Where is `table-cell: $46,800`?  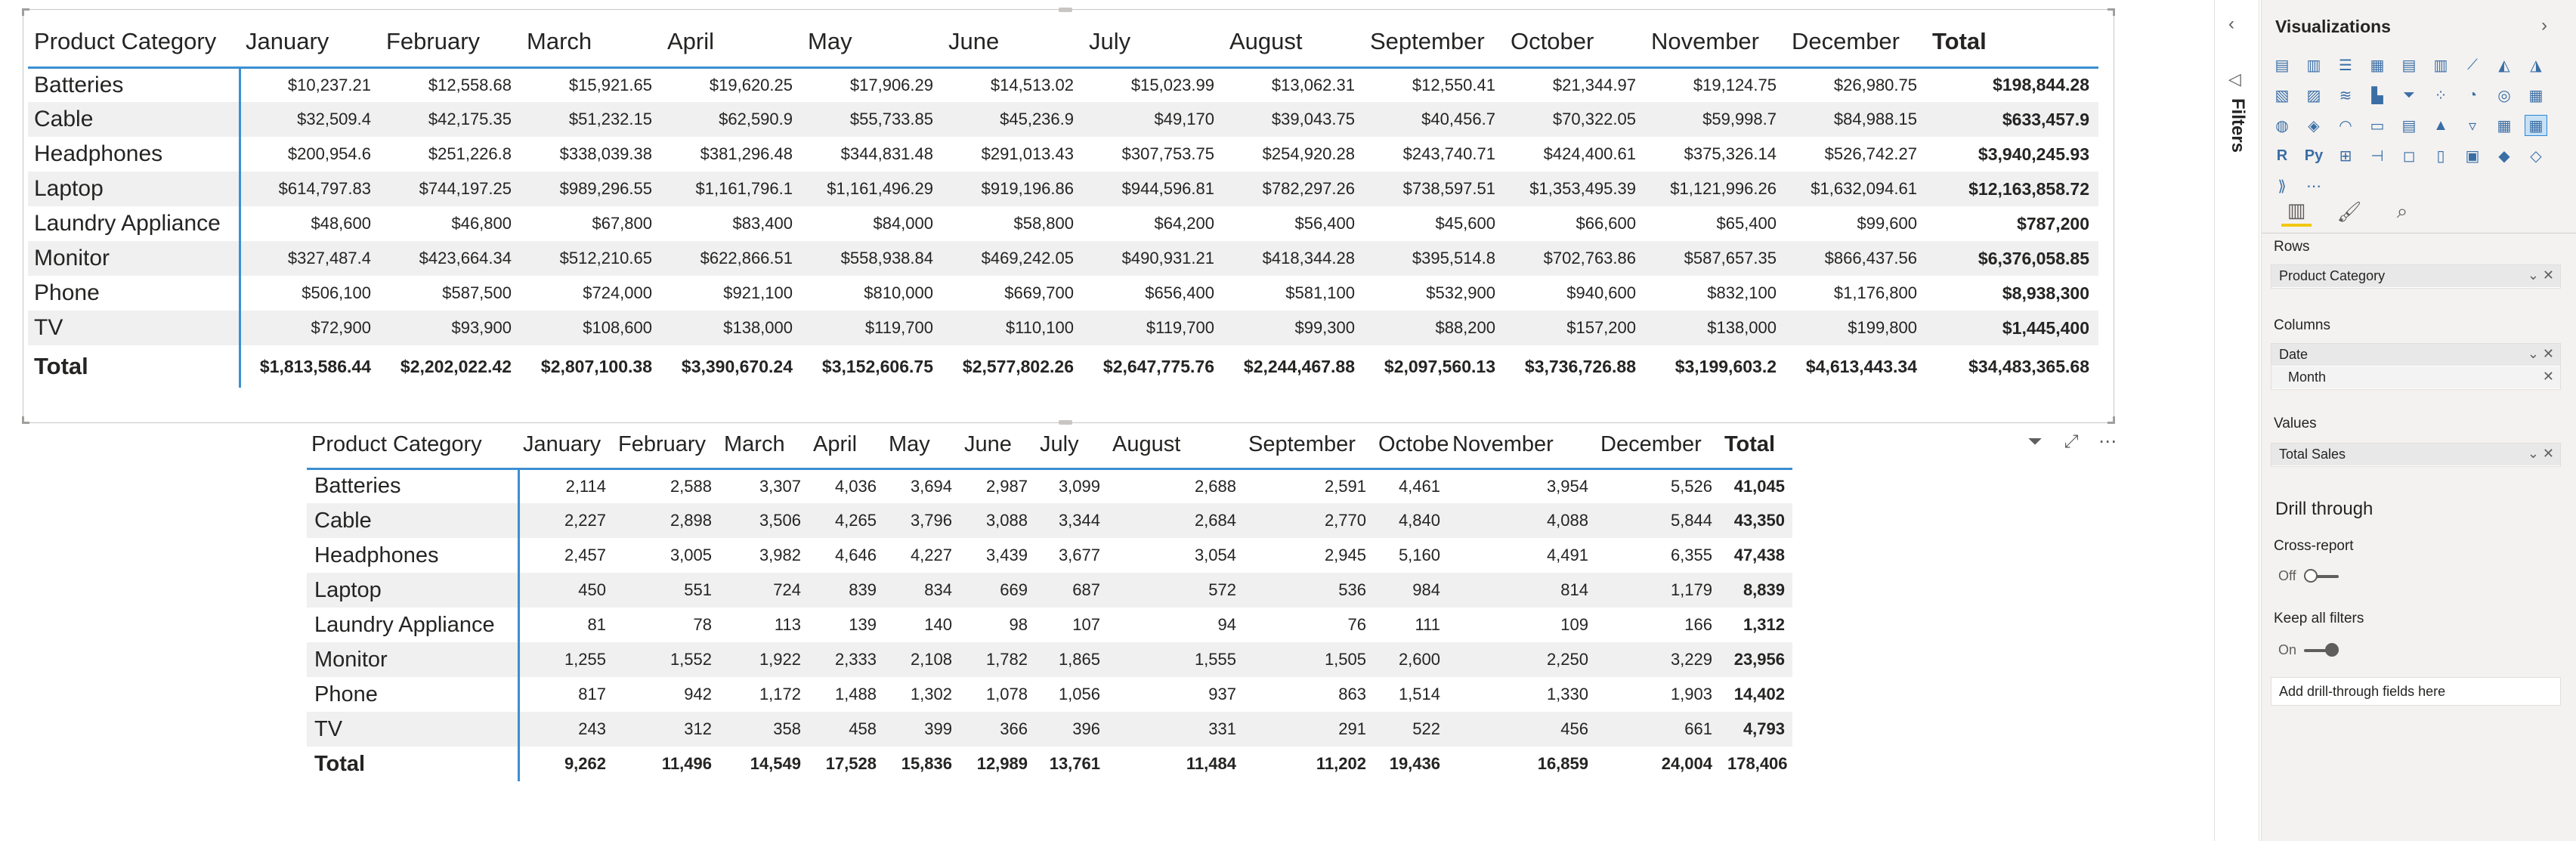
table-cell: $46,800 is located at coordinates (482, 223).